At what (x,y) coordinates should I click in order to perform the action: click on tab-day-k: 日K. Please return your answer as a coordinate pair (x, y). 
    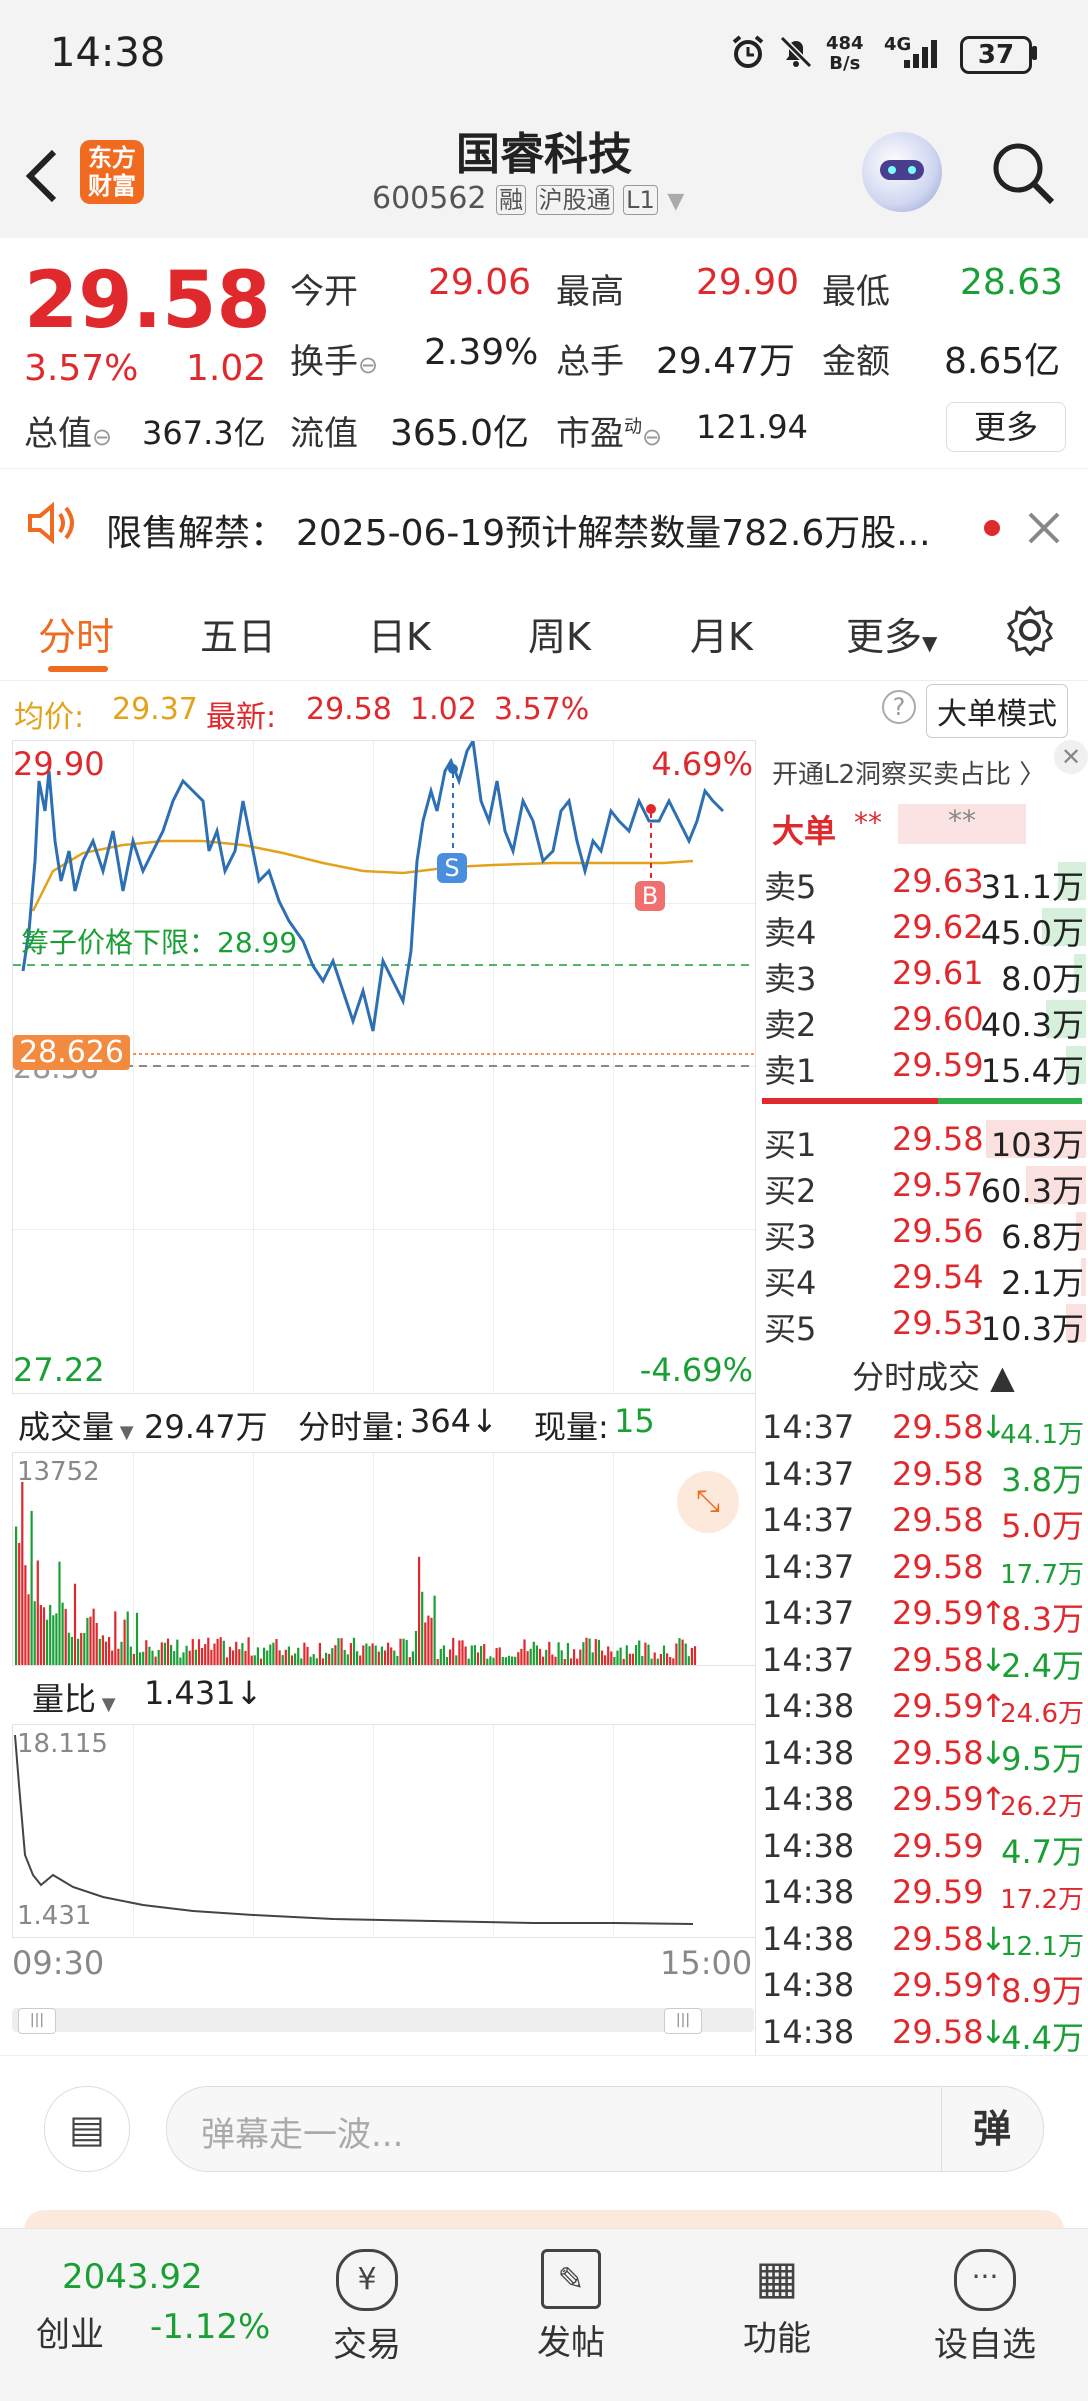
    Looking at the image, I should click on (399, 637).